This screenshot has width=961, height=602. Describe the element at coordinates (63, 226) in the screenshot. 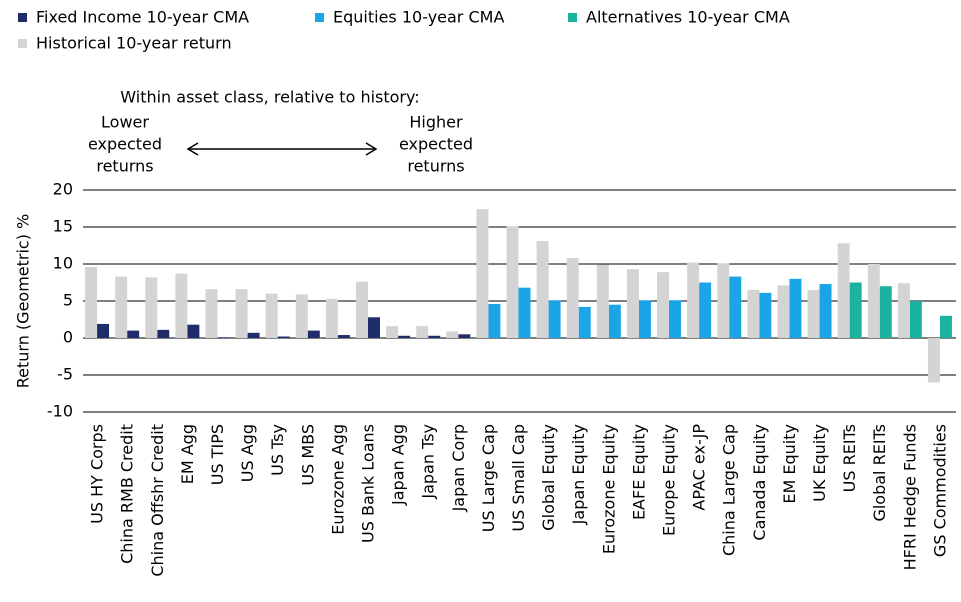

I see `y-tick-label: 15` at that location.